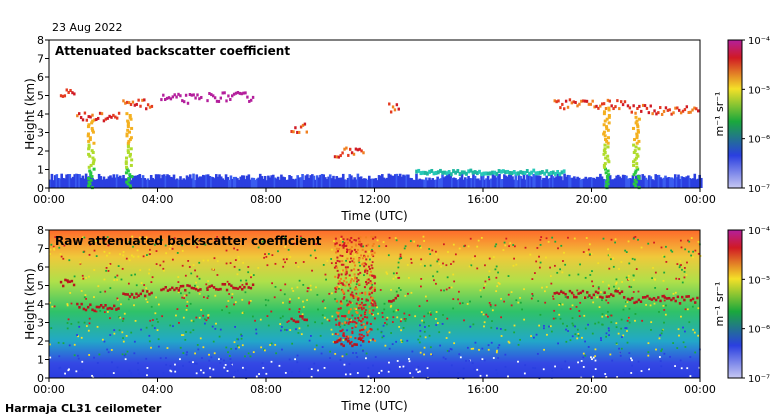  Describe the element at coordinates (512, 173) in the screenshot. I see `aerosol-mark` at that location.